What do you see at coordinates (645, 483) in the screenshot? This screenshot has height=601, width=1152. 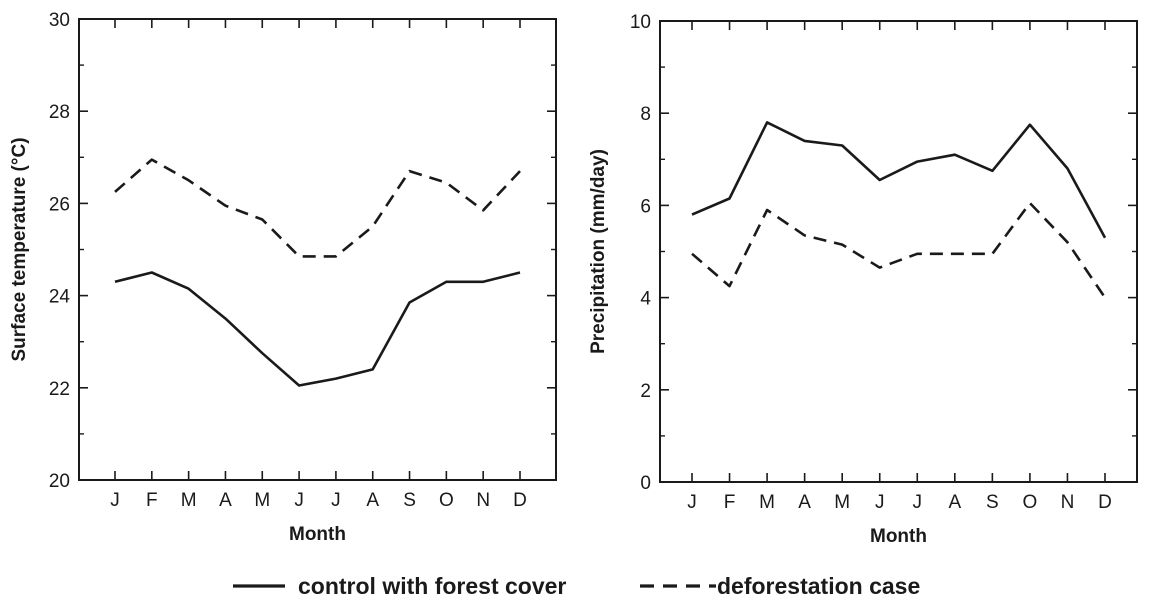 I see `y-tick-label: 0` at bounding box center [645, 483].